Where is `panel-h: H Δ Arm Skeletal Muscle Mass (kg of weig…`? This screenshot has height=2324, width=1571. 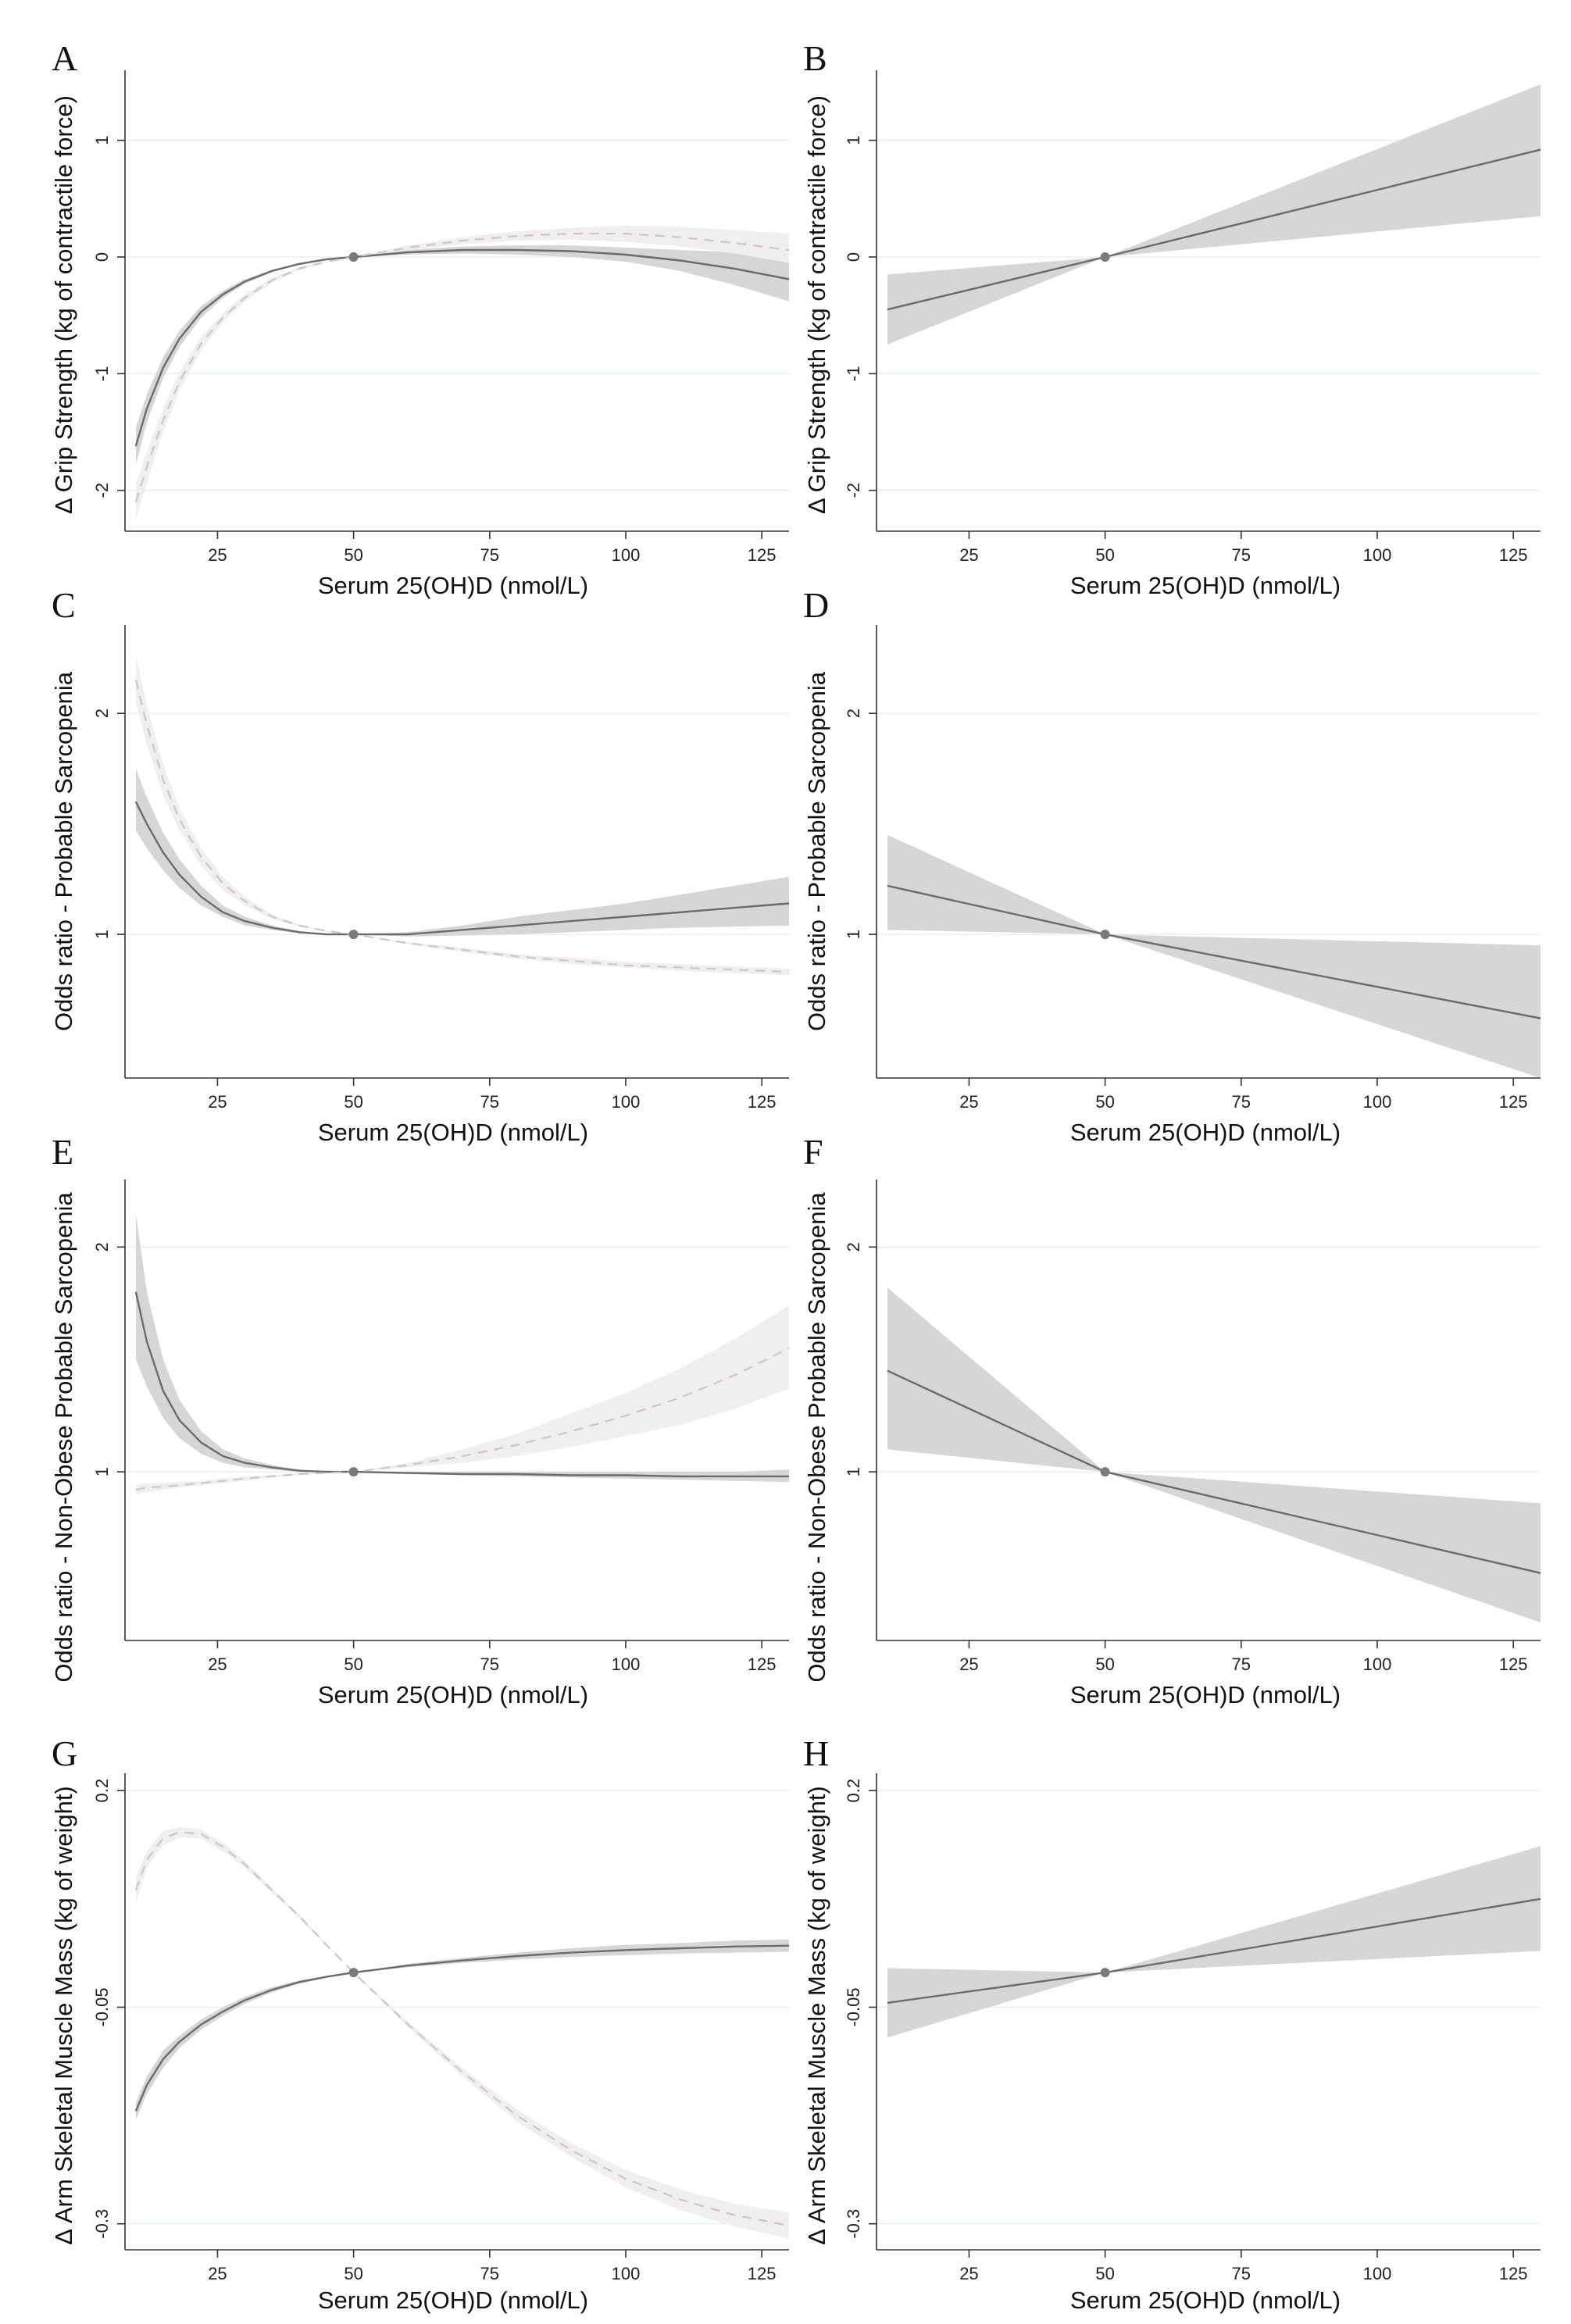
panel-h: H Δ Arm Skeletal Muscle Mass (kg of weig… is located at coordinates (1072, 2023).